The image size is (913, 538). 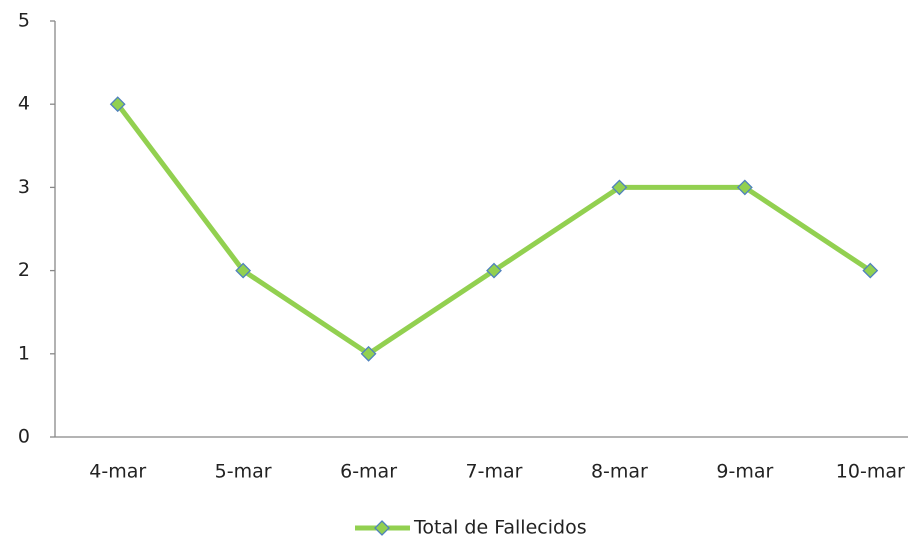 I want to click on y-tick-label: 5, so click(x=24, y=21).